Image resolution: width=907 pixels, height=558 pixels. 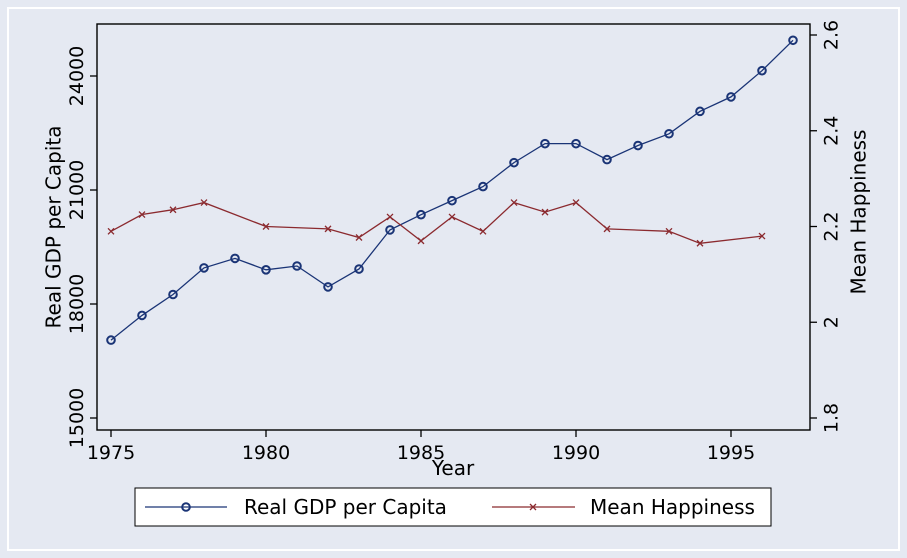 I want to click on legend-marker-happiness, so click(x=533, y=507).